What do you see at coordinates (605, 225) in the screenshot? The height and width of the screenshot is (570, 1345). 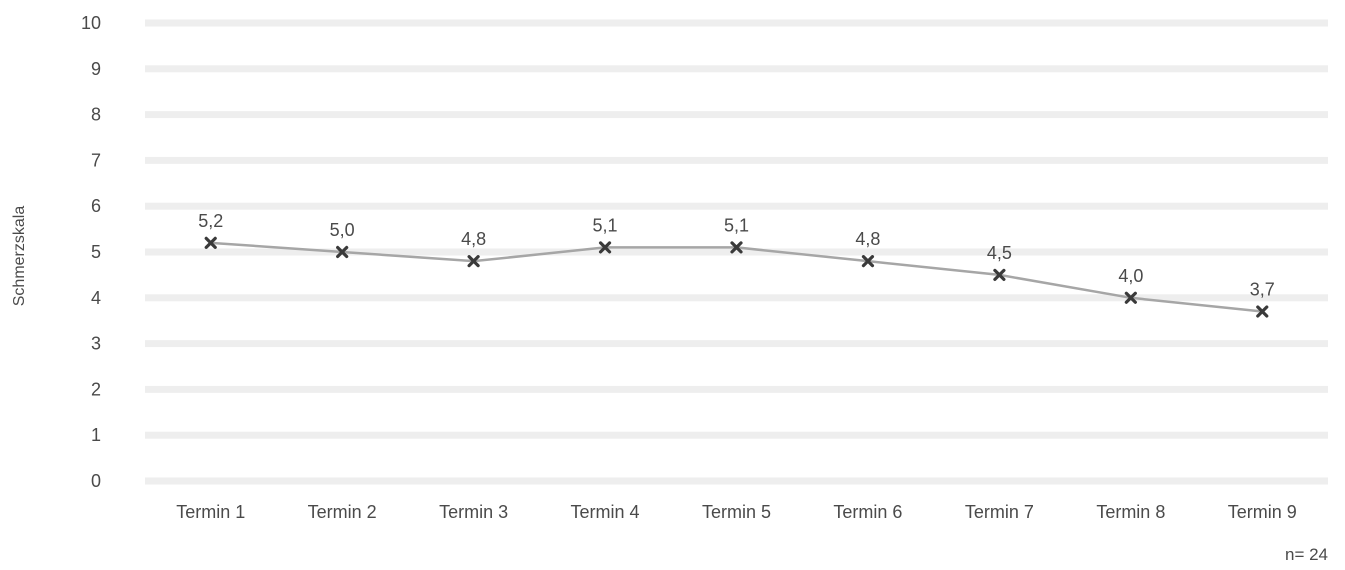 I see `data-label-4: 5,1` at bounding box center [605, 225].